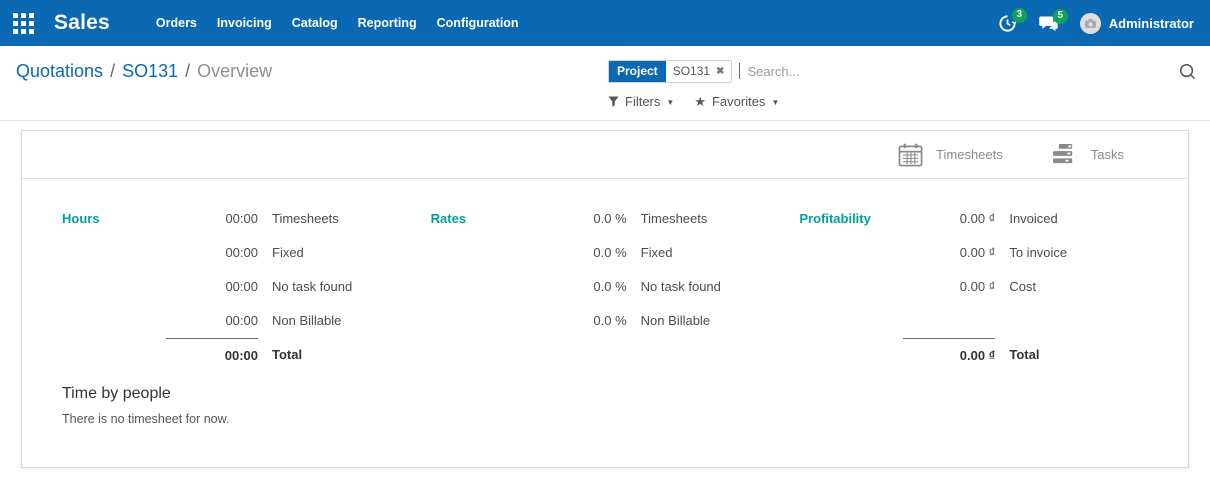 The width and height of the screenshot is (1210, 481). Describe the element at coordinates (212, 355) in the screenshot. I see `stat-total-value: 00:00` at that location.